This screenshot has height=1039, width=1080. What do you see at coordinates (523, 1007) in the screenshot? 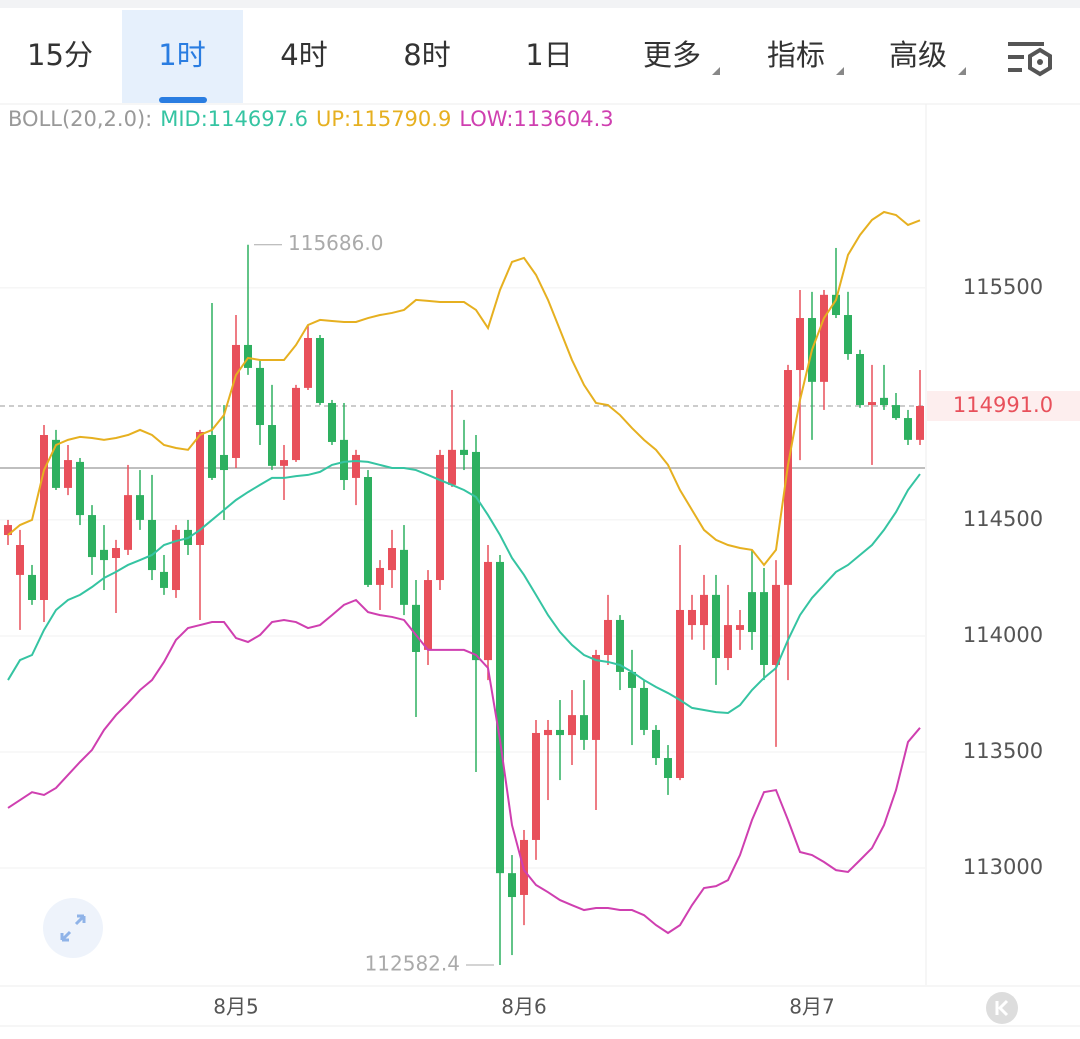
I see `x-tick-label: 8月6` at bounding box center [523, 1007].